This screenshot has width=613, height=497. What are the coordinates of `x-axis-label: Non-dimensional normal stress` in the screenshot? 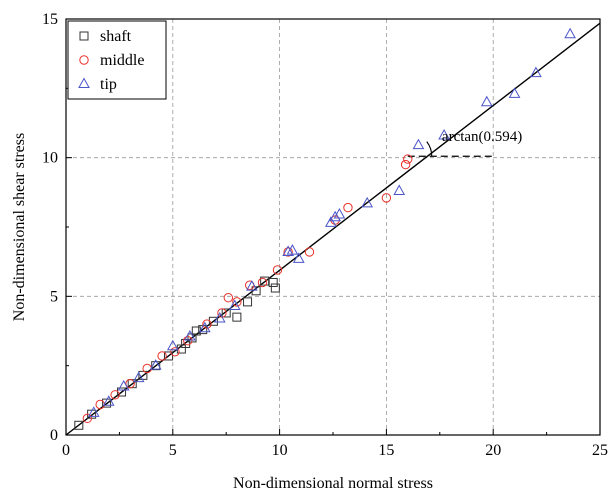 It's located at (333, 483).